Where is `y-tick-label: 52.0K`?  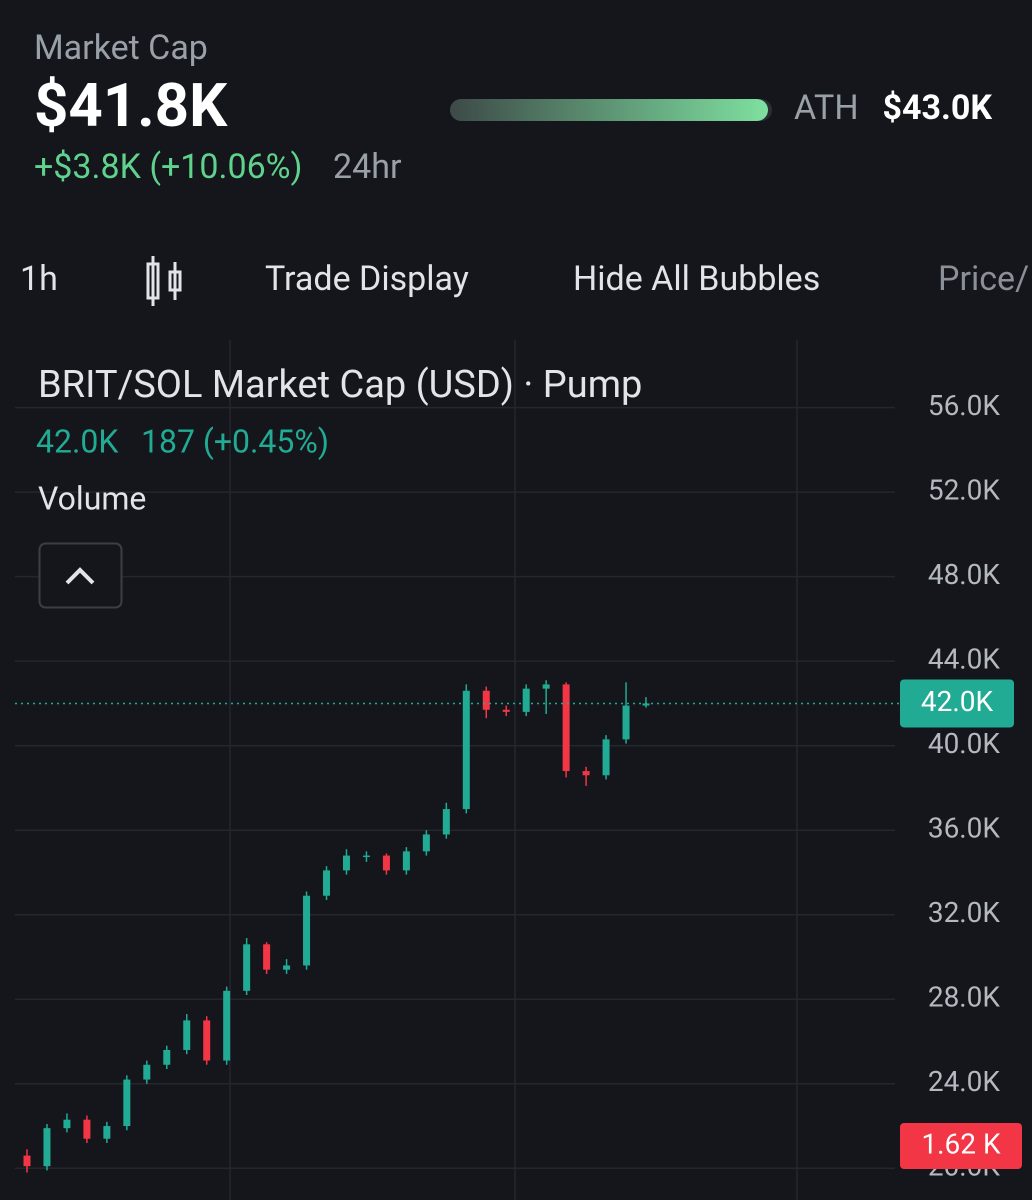 y-tick-label: 52.0K is located at coordinates (964, 490).